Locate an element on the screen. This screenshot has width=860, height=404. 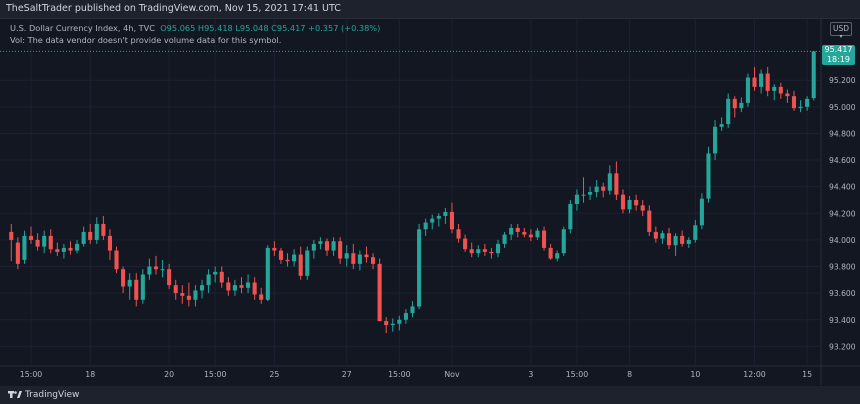
x-tick-label: 27 is located at coordinates (347, 374).